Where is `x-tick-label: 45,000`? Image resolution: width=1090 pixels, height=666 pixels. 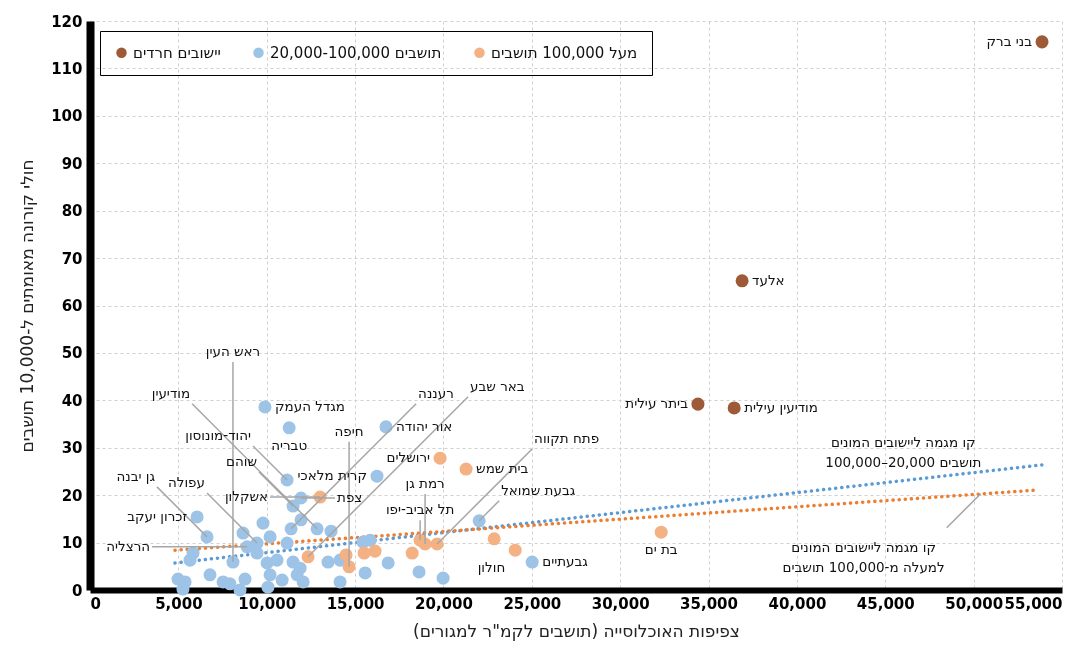 x-tick-label: 45,000 is located at coordinates (885, 603).